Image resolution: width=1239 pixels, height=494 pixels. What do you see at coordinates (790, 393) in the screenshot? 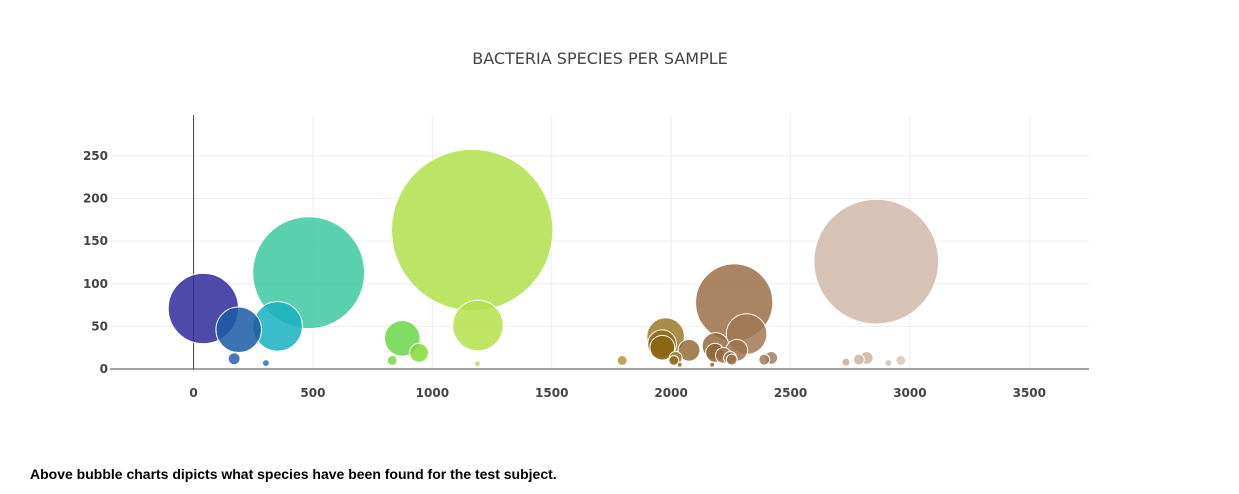
I see `x-tick-label: 2500` at bounding box center [790, 393].